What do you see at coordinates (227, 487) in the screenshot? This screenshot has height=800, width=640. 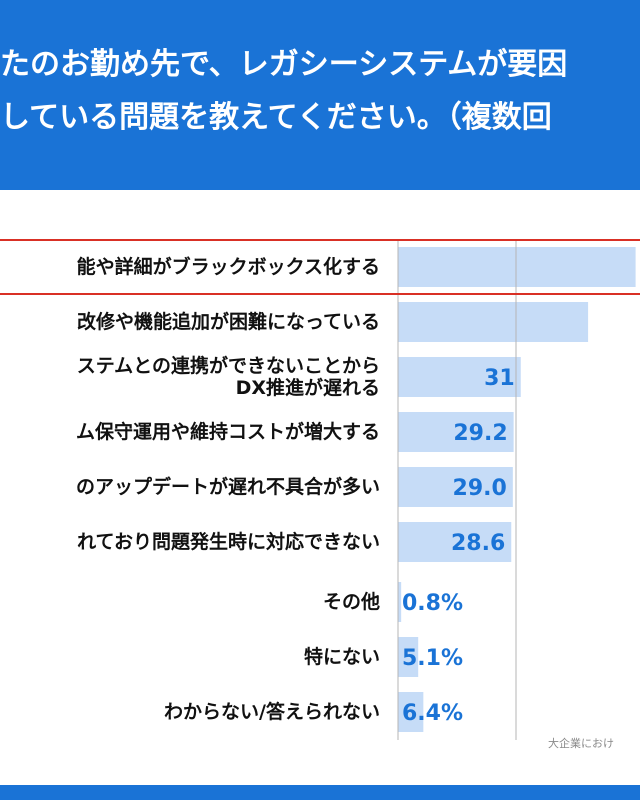 I see `category-label: のアップデートが遅れ不具合が多い` at bounding box center [227, 487].